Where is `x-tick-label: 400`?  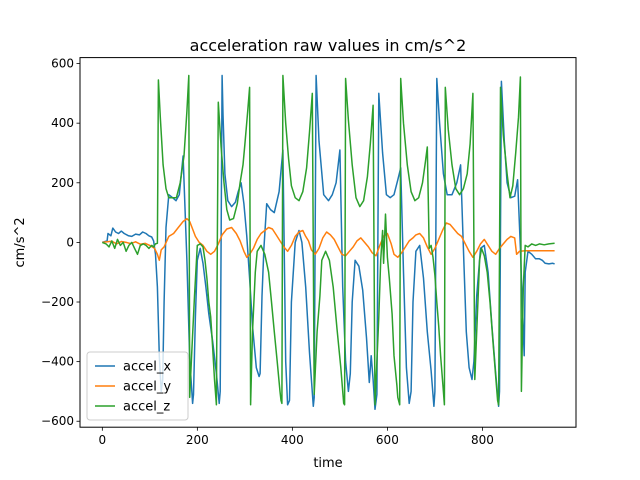 x-tick-label: 400 is located at coordinates (292, 440).